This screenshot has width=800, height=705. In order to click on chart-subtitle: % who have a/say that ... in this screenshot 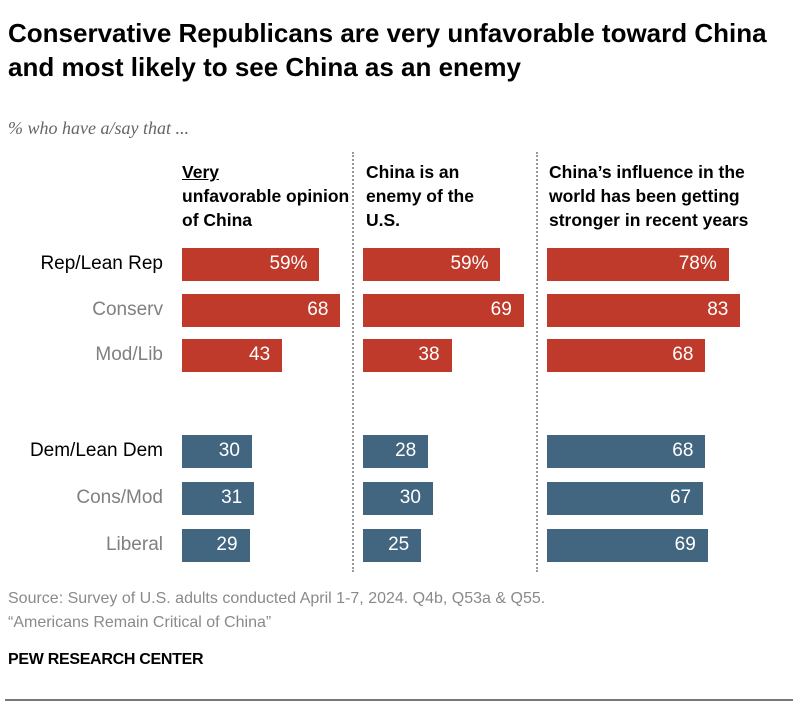, I will do `click(98, 128)`.